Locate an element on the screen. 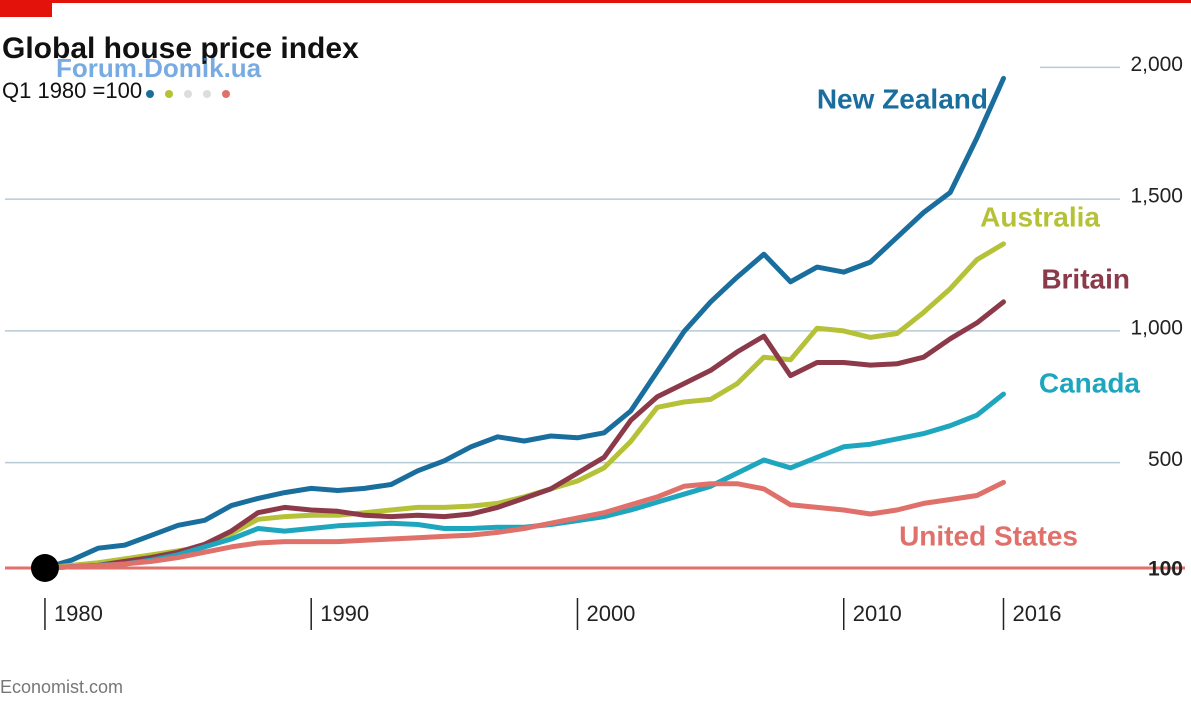  series-label: United States is located at coordinates (988, 535).